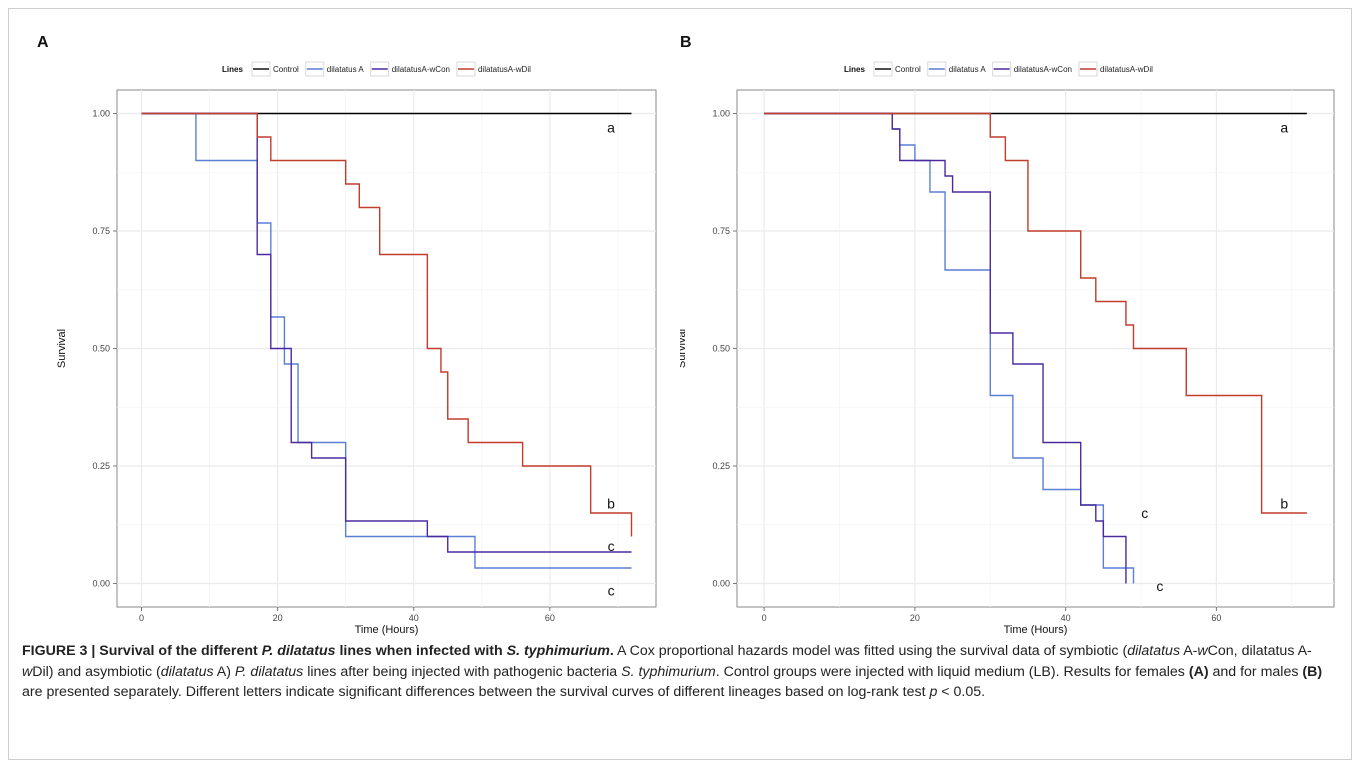 The height and width of the screenshot is (768, 1360). I want to click on panel-label: B, so click(686, 42).